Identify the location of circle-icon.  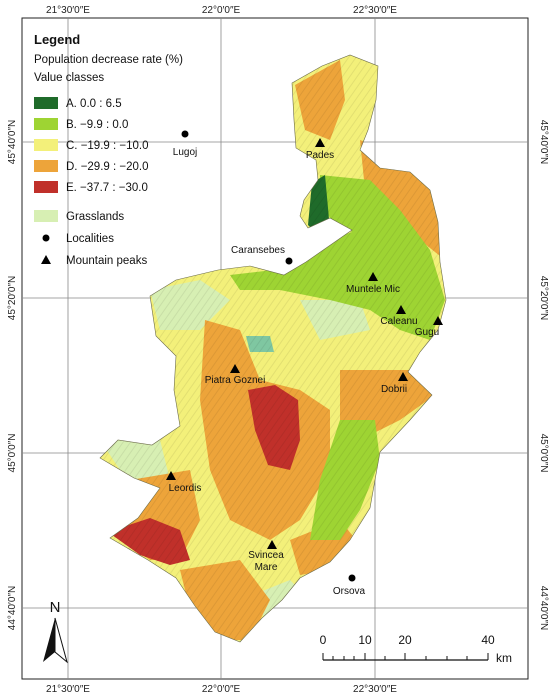
(46, 238).